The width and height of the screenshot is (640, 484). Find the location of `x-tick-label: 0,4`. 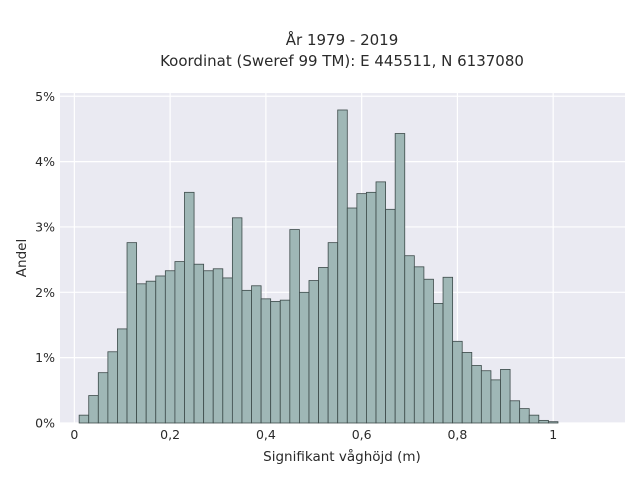

x-tick-label: 0,4 is located at coordinates (266, 434).